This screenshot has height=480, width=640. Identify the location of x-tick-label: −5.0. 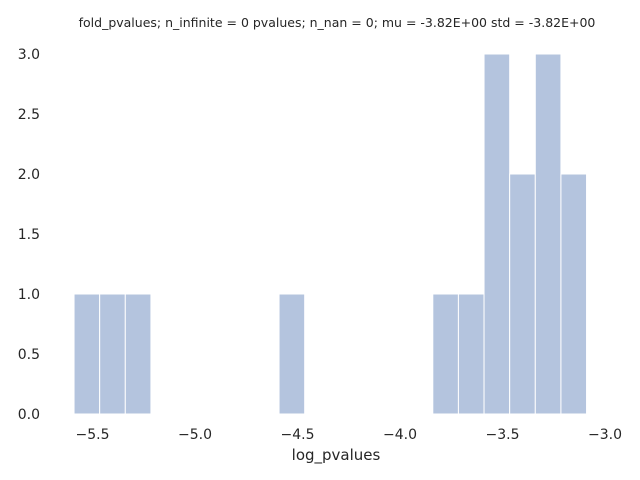
(195, 435).